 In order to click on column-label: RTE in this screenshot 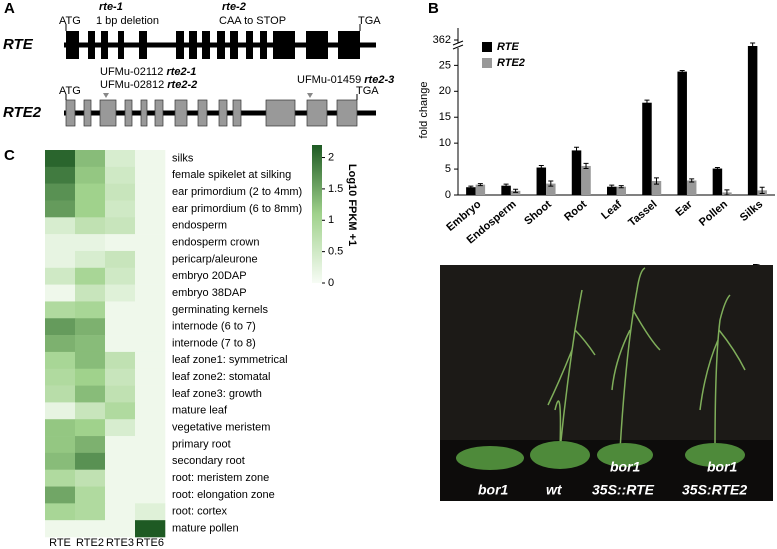, I will do `click(60, 543)`.